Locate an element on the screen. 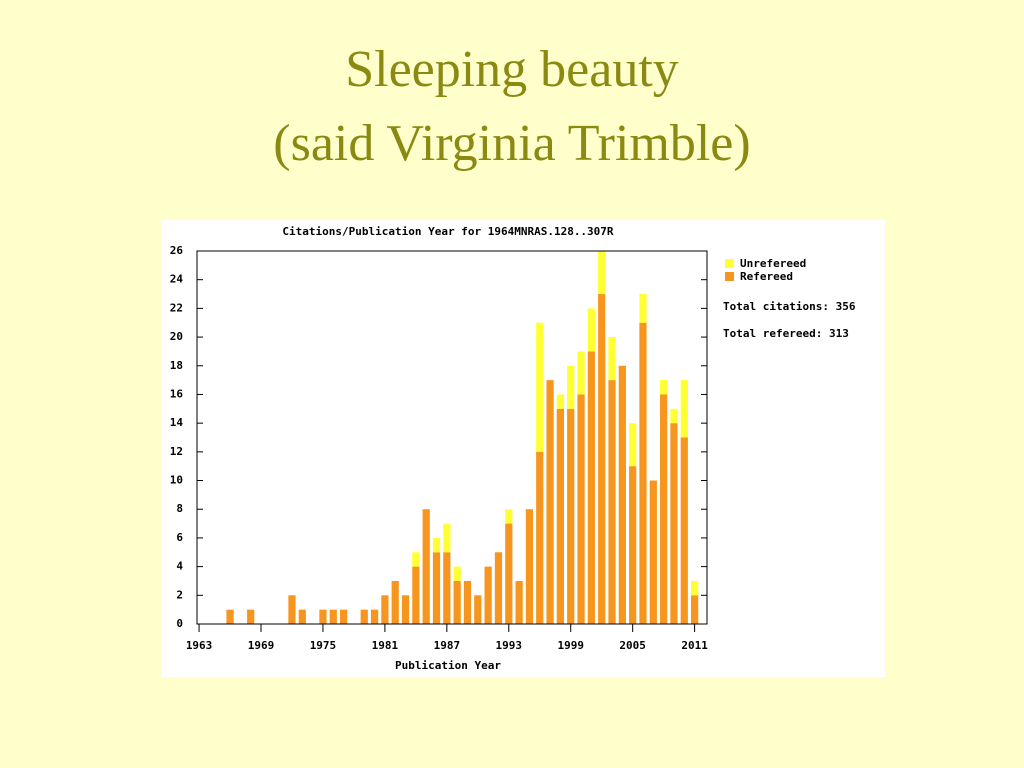 This screenshot has width=1024, height=768. y-tick-label: 14 is located at coordinates (177, 422).